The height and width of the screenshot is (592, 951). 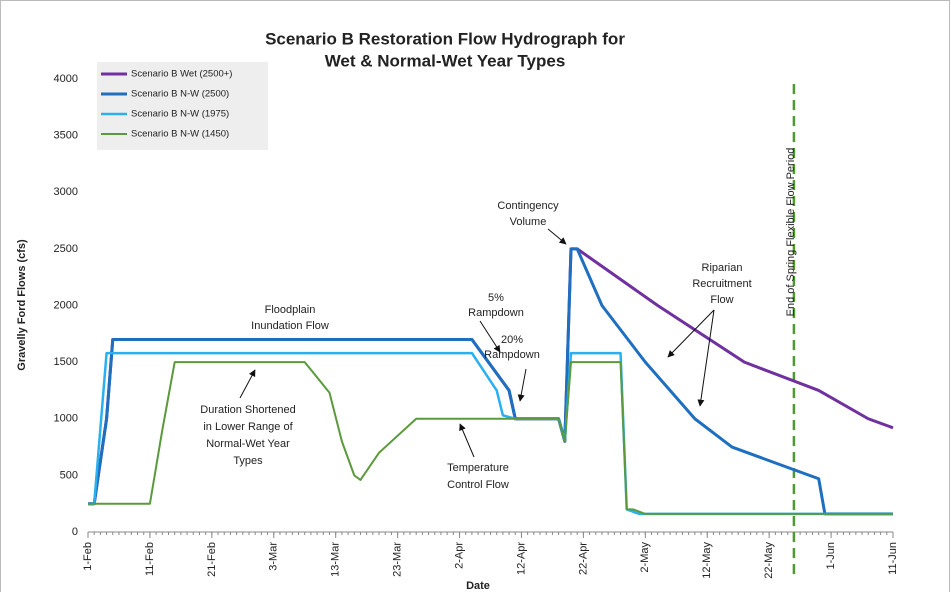 What do you see at coordinates (459, 555) in the screenshot?
I see `x-tick-label: 2-Apr` at bounding box center [459, 555].